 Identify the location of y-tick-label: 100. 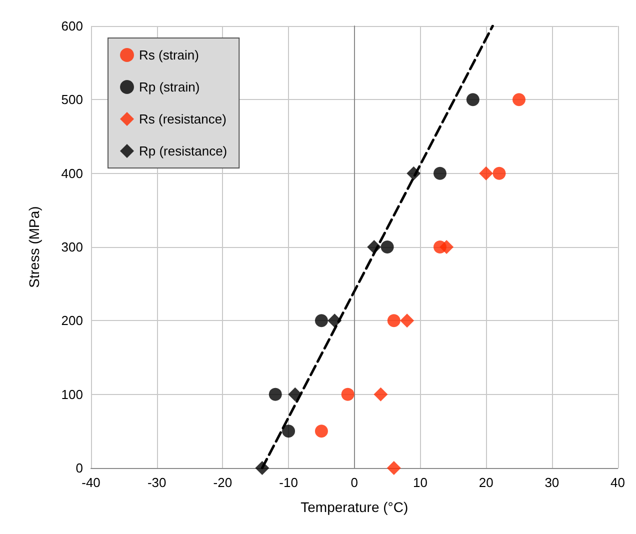
(72, 394).